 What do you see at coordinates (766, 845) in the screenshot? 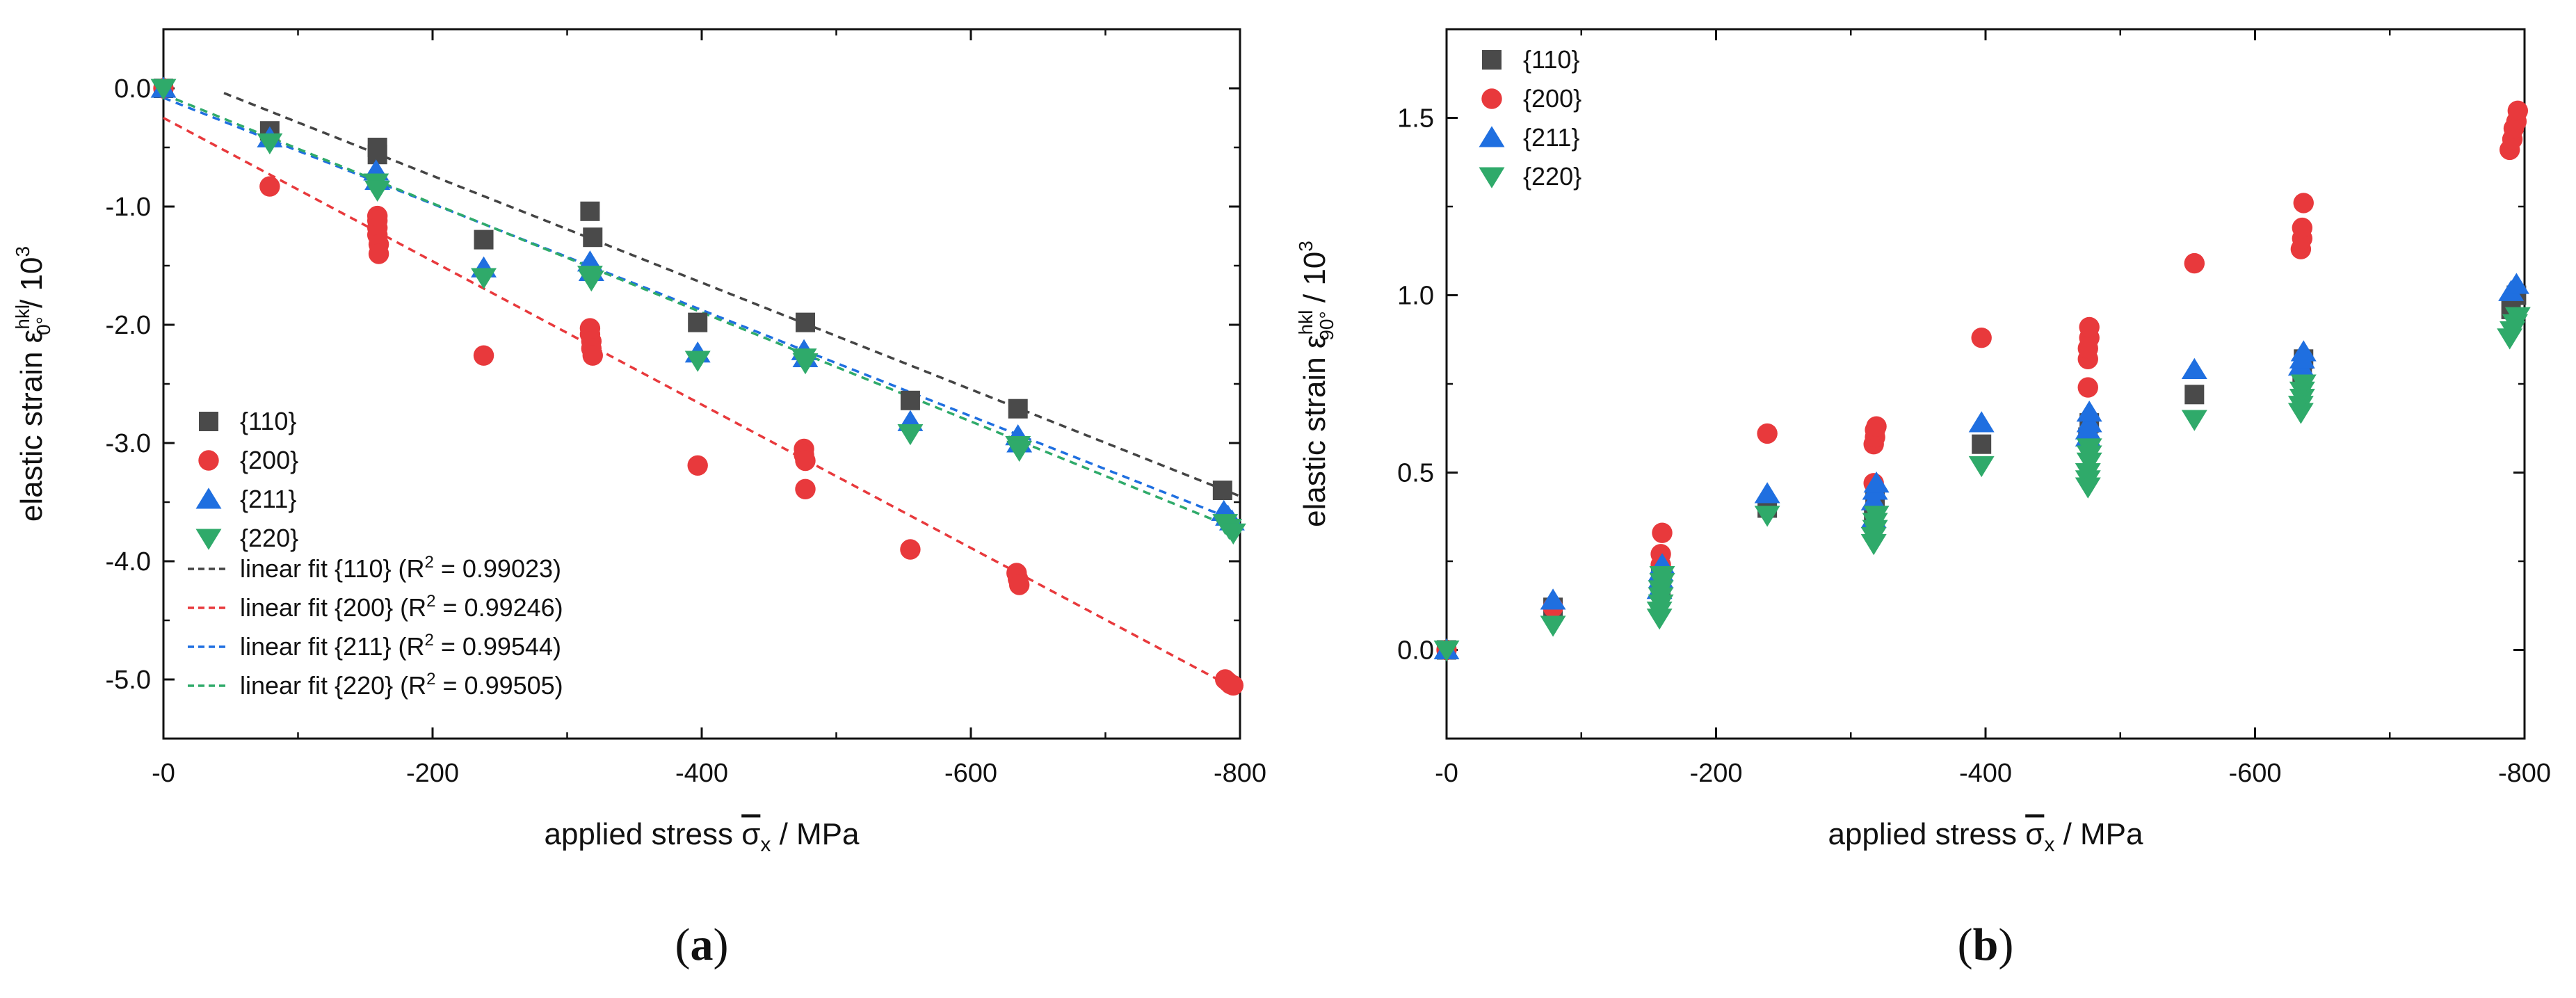
I see `x-label-sub: x` at bounding box center [766, 845].